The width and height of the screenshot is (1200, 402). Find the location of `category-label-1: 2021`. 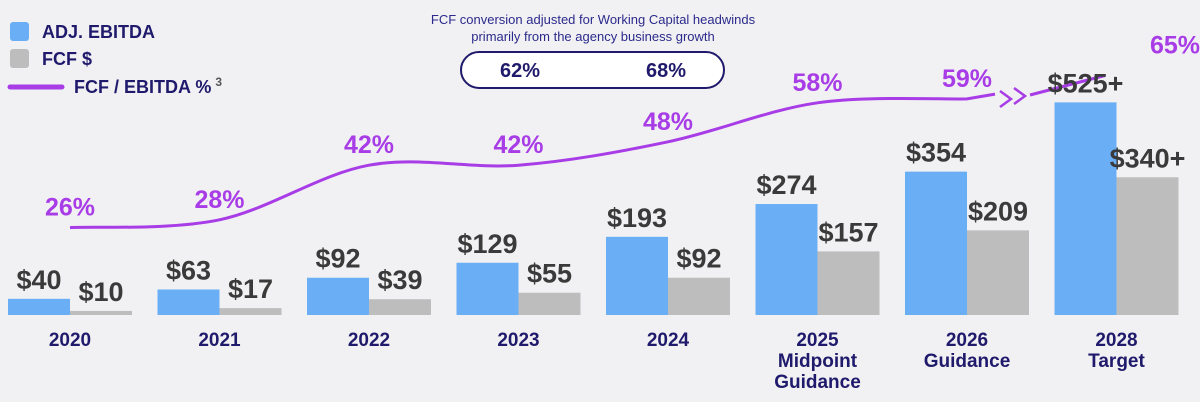

category-label-1: 2021 is located at coordinates (219, 340).